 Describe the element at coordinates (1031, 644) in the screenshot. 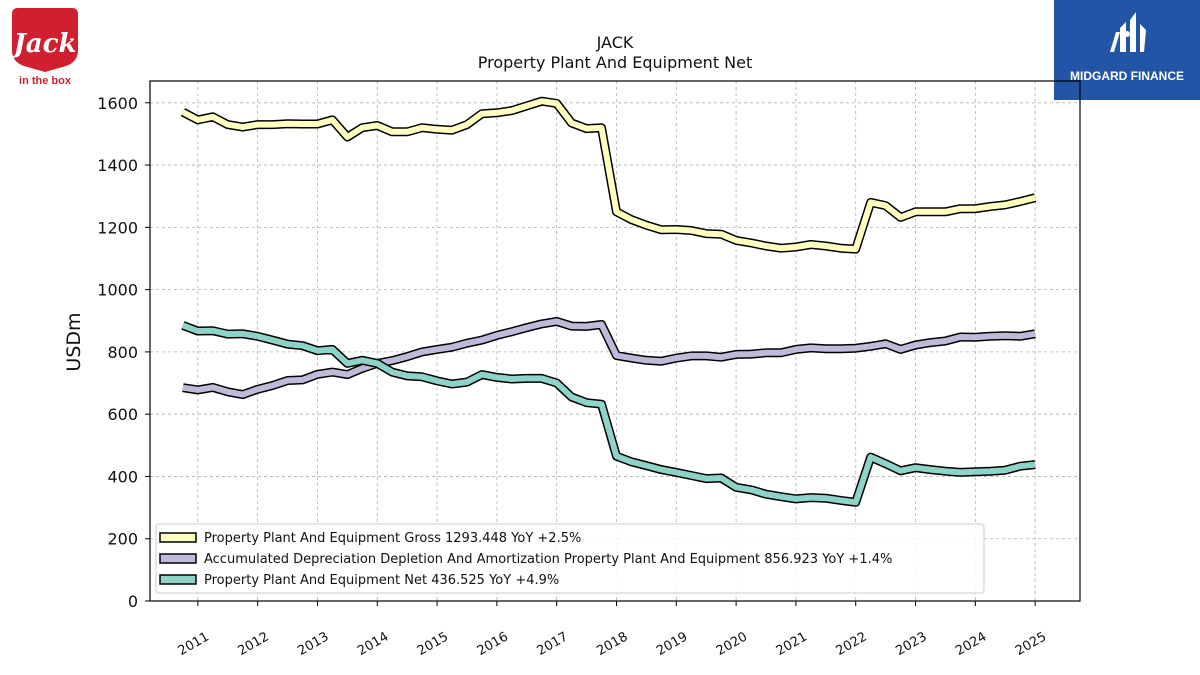

I see `x-tick-label: 2025` at that location.